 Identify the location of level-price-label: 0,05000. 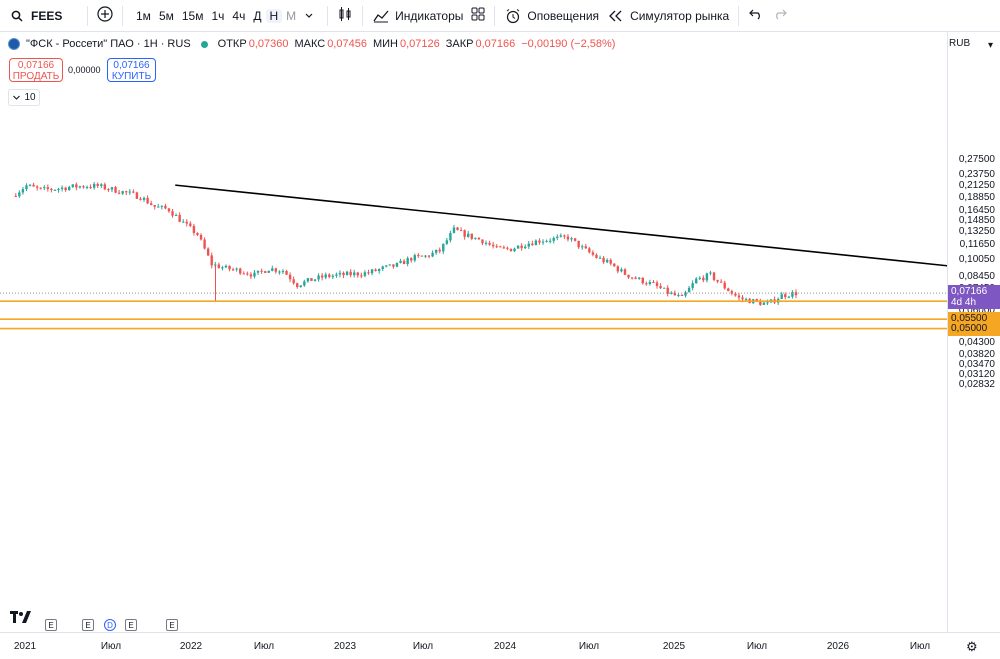
(974, 328).